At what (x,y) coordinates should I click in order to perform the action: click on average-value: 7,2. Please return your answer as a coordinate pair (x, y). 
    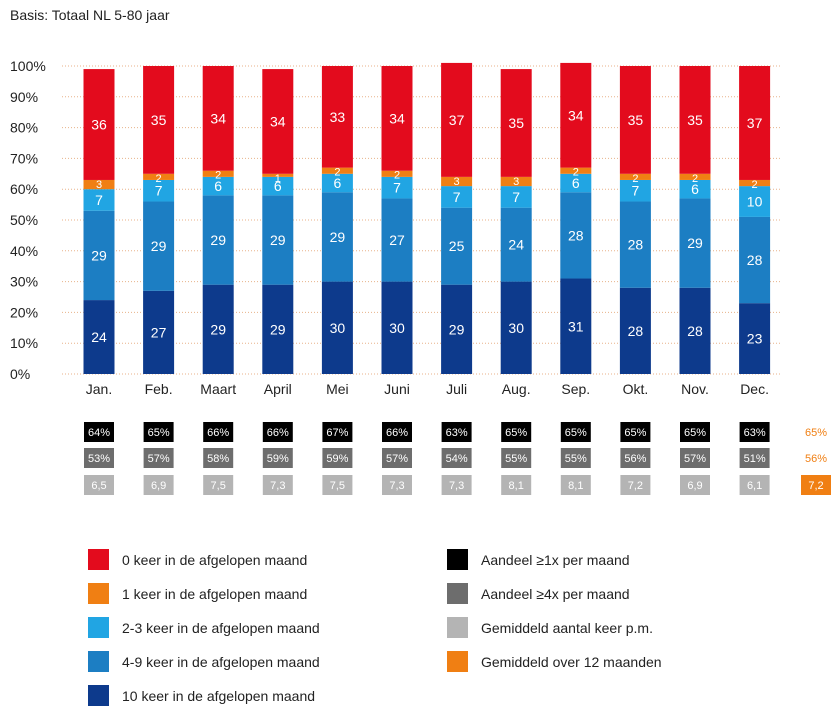
    Looking at the image, I should click on (815, 486).